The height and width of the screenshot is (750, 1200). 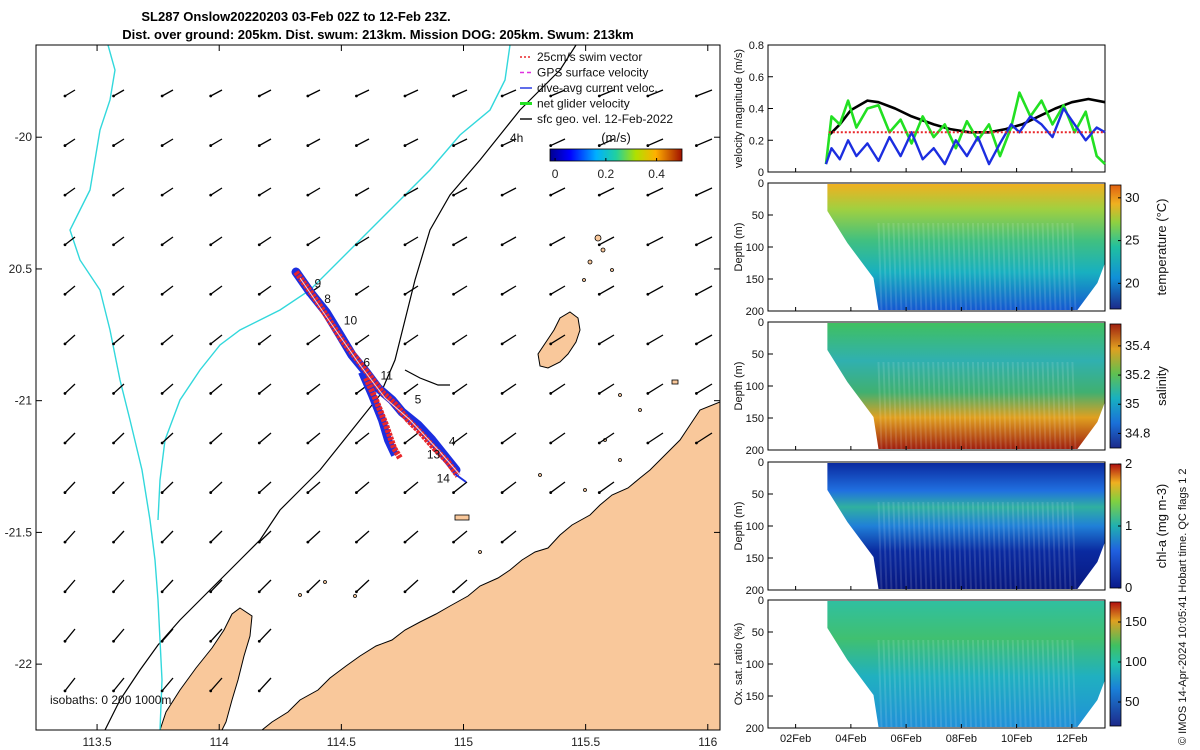 I want to click on section-colorbar-label: chl-a (mg m-3), so click(x=1161, y=526).